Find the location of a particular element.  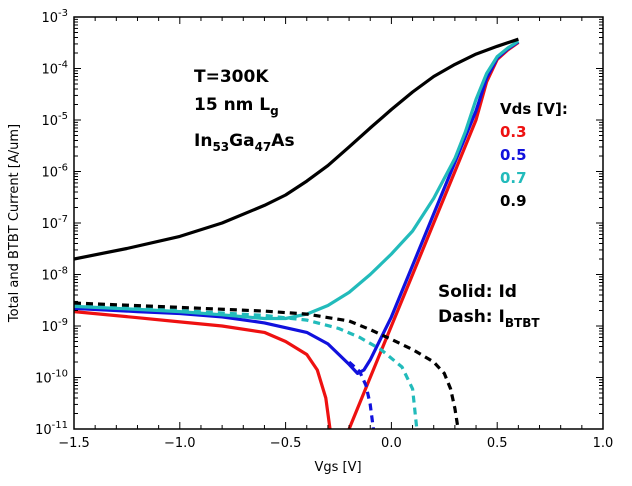

material-annotation: In53Ga47As is located at coordinates (244, 142).